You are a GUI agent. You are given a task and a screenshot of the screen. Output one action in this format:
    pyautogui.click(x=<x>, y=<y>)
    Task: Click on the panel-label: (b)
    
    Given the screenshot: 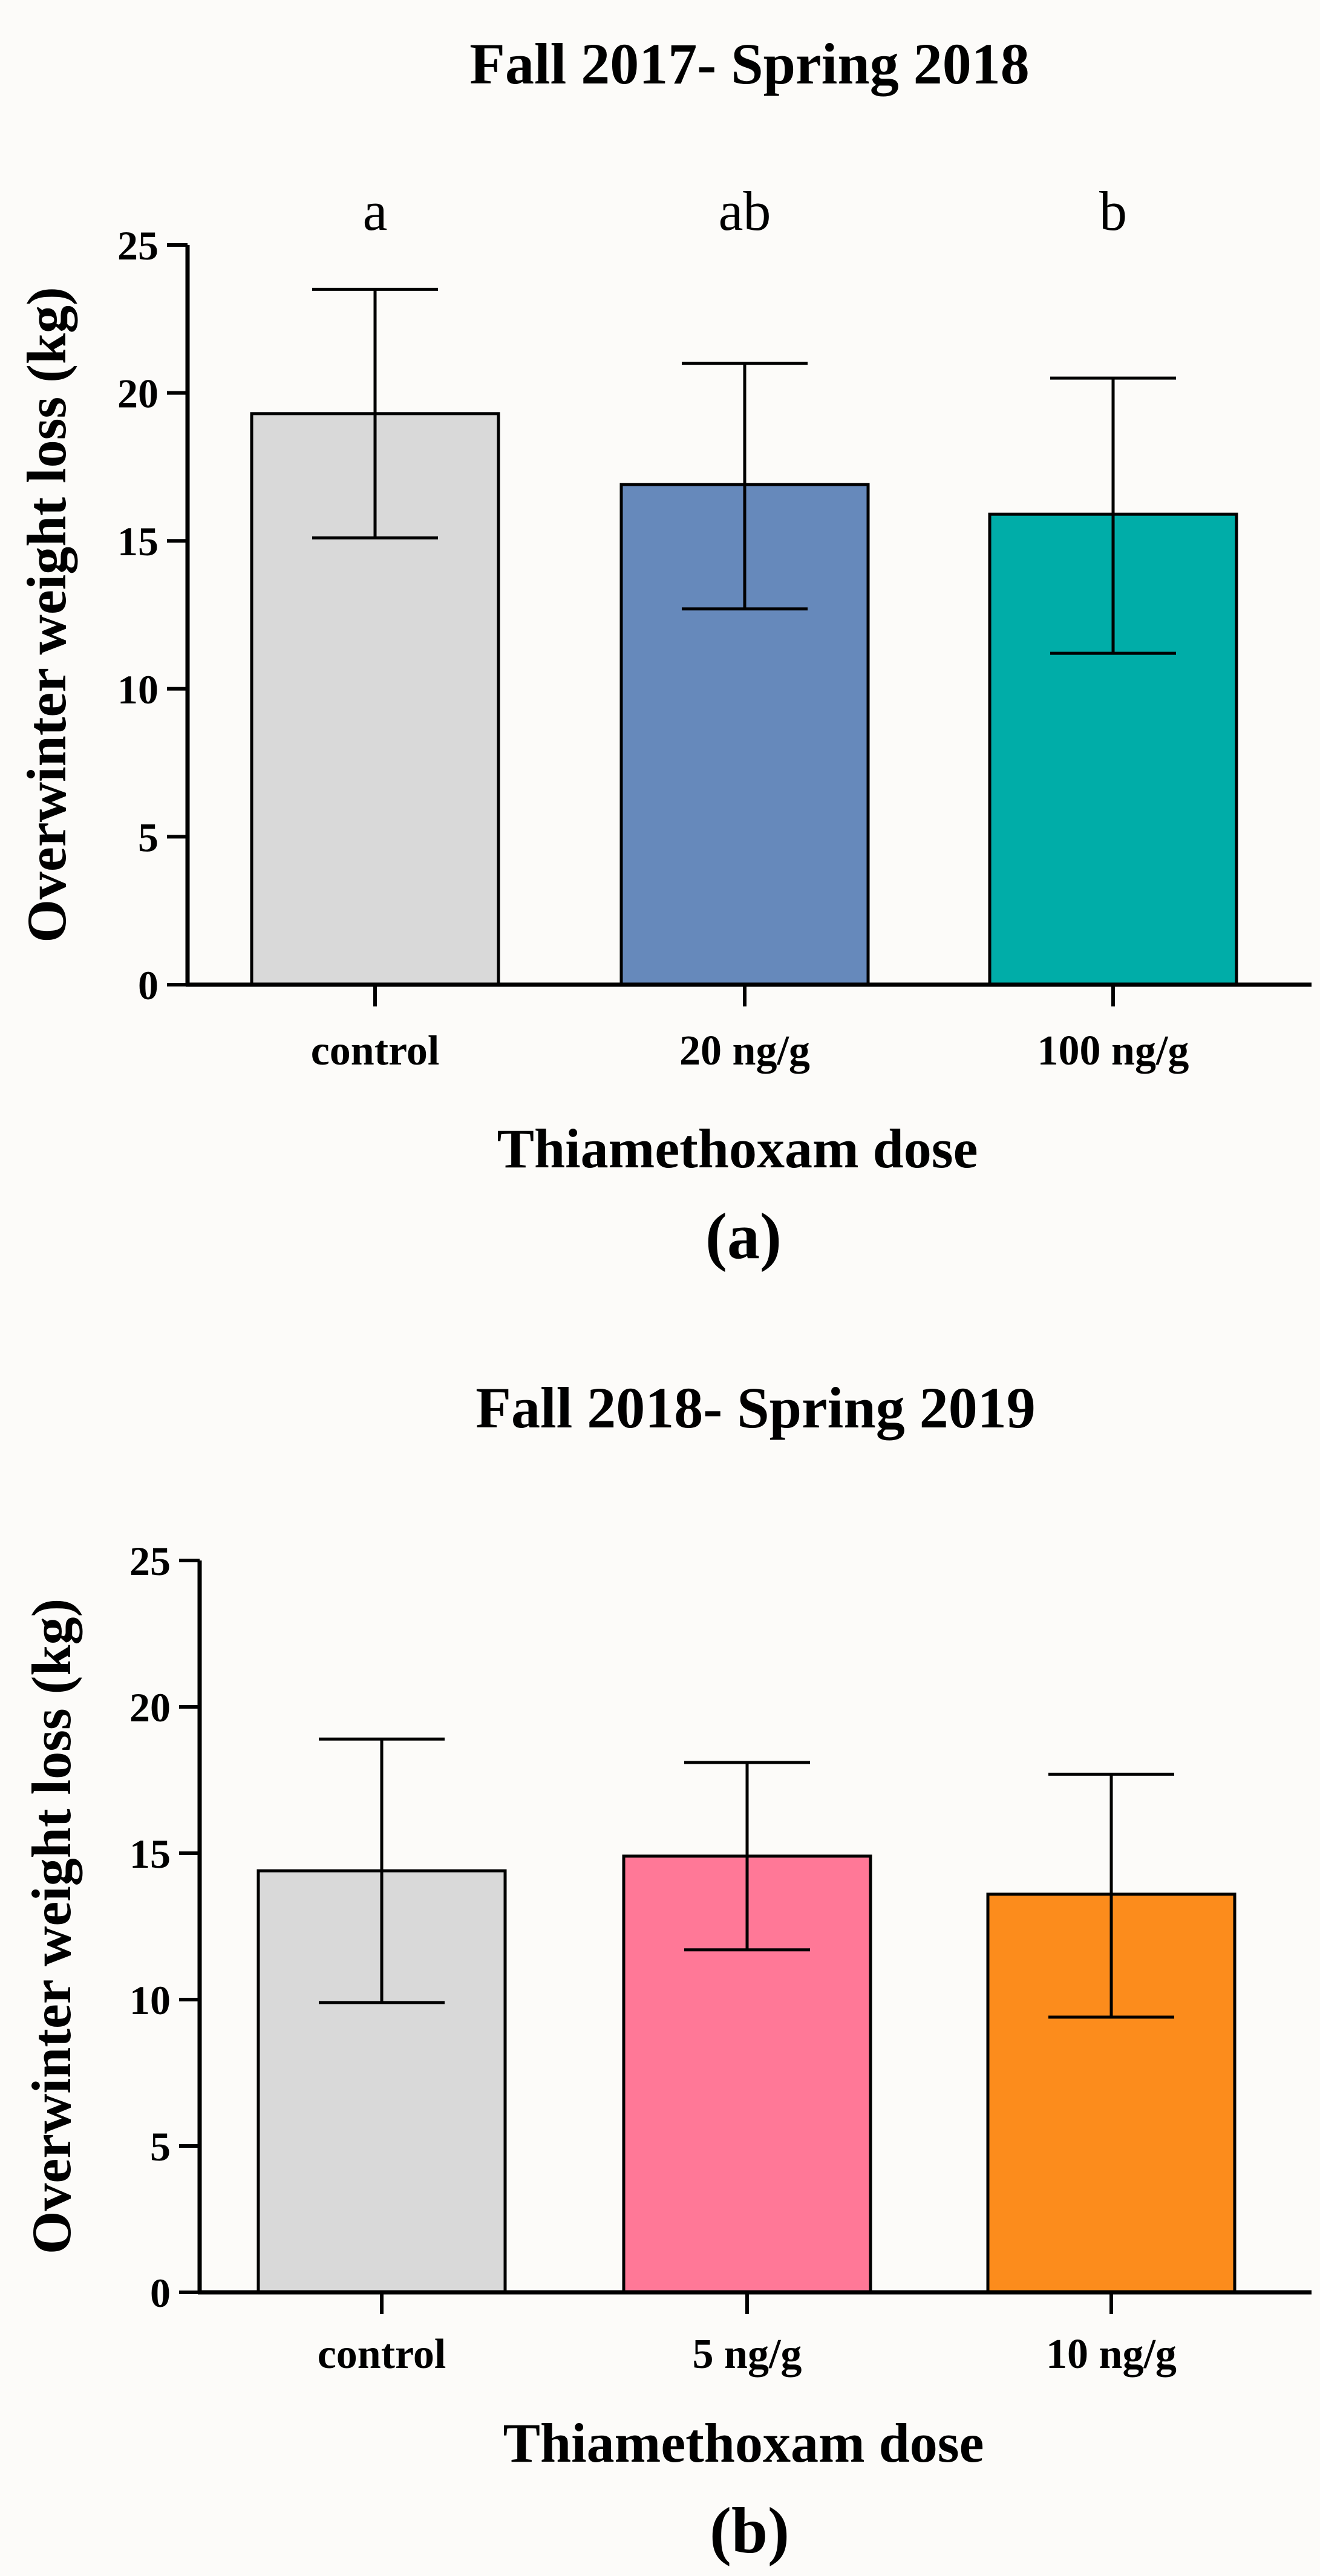 What is the action you would take?
    pyautogui.click(x=749, y=2531)
    